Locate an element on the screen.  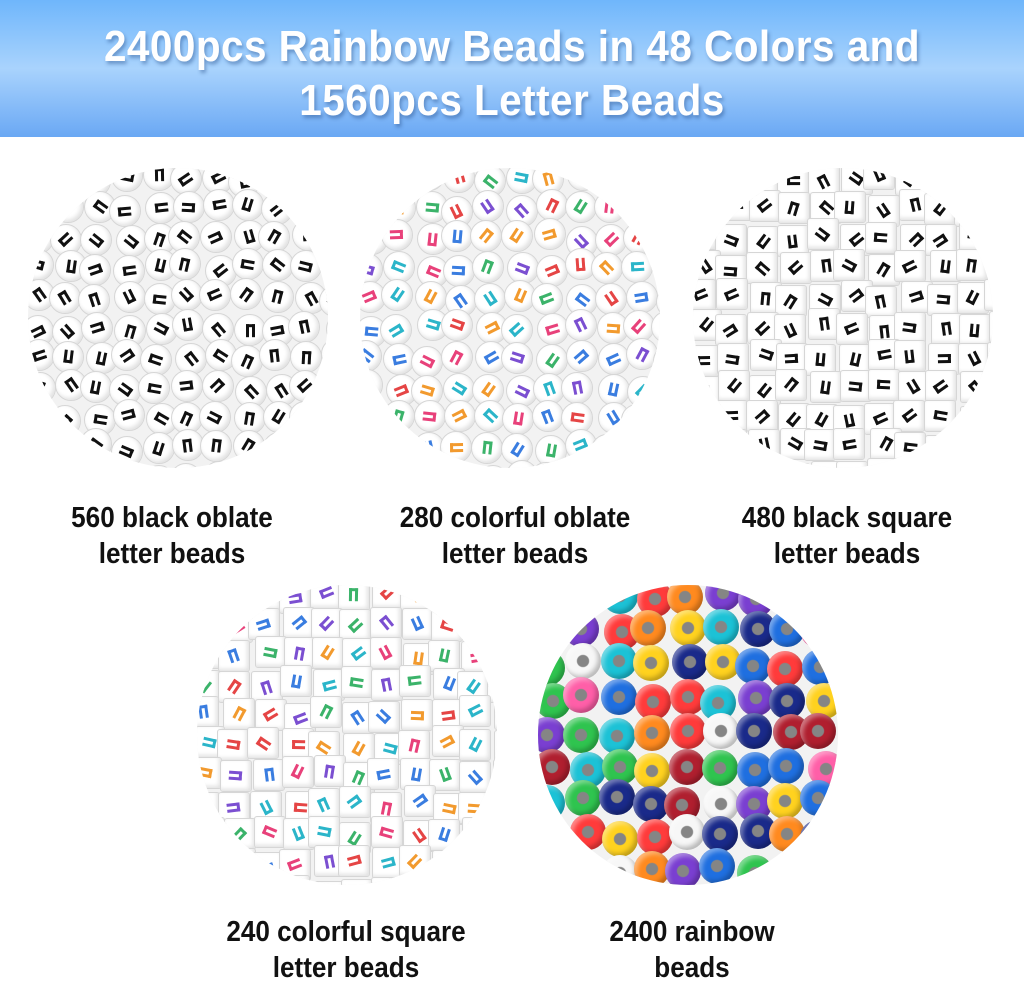
caption-line: 560 black oblate is located at coordinates (172, 518).